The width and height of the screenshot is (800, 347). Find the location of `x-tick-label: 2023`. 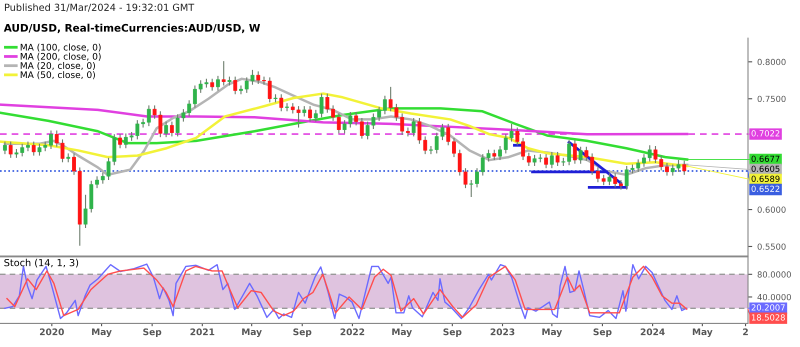

x-tick-label: 2023 is located at coordinates (502, 332).